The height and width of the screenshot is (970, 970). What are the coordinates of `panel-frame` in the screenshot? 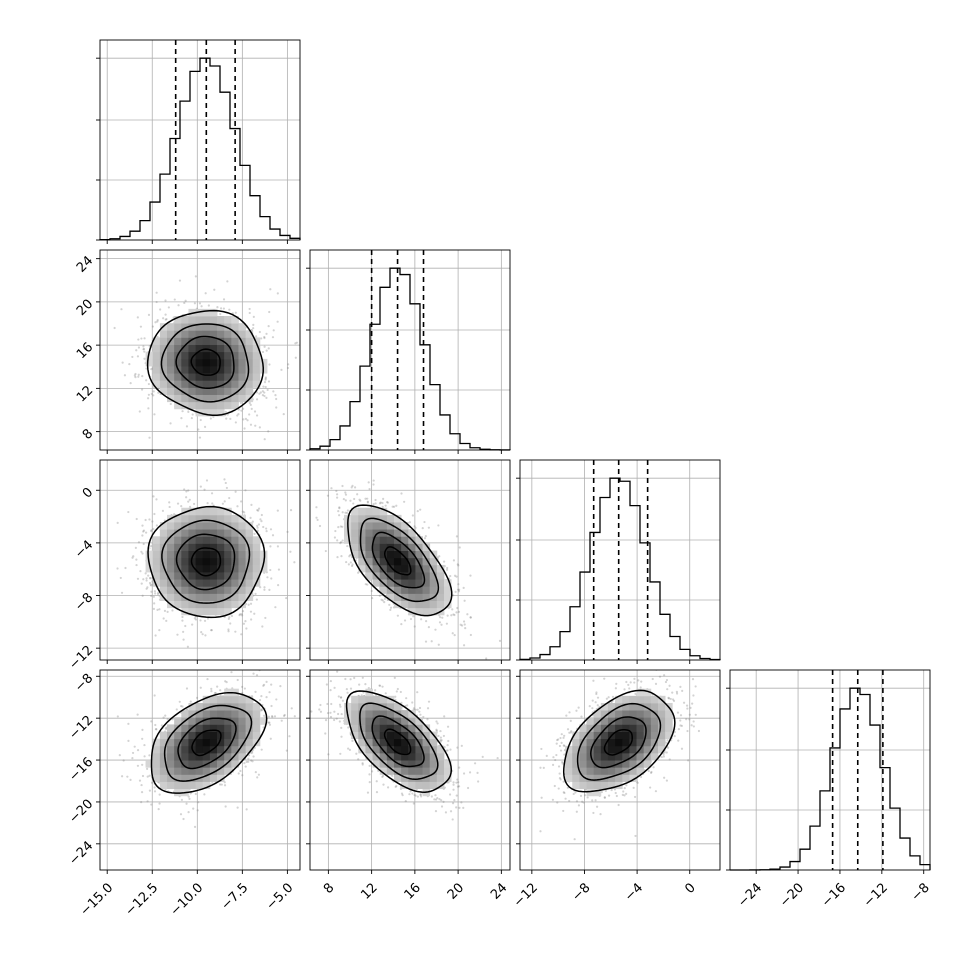 It's located at (410, 560).